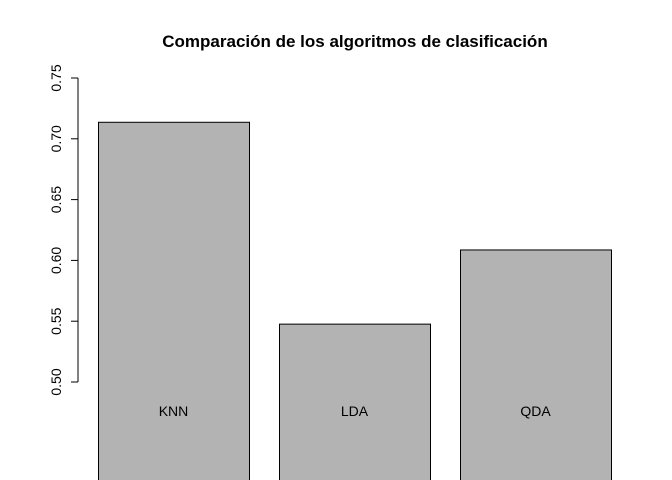  Describe the element at coordinates (56, 199) in the screenshot. I see `y-tick-label: 0.65` at that location.